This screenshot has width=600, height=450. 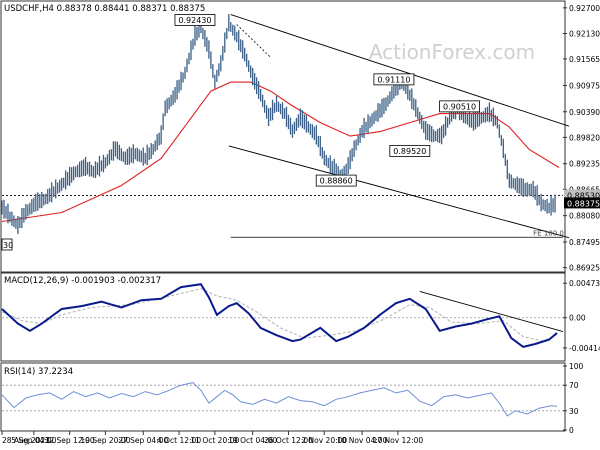 I want to click on macd-signal-line, so click(x=279, y=315).